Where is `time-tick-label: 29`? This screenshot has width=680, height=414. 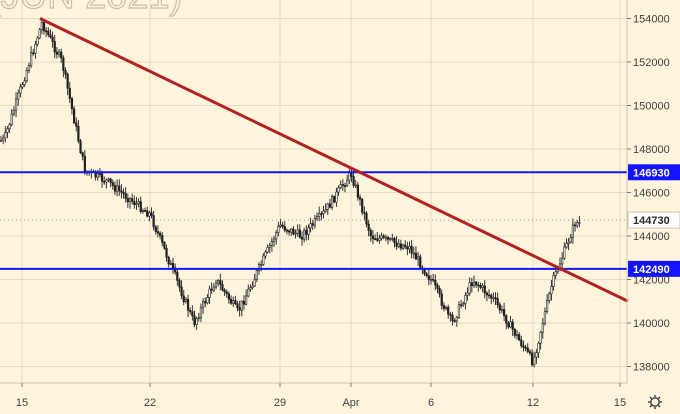
time-tick-label: 29 is located at coordinates (280, 403).